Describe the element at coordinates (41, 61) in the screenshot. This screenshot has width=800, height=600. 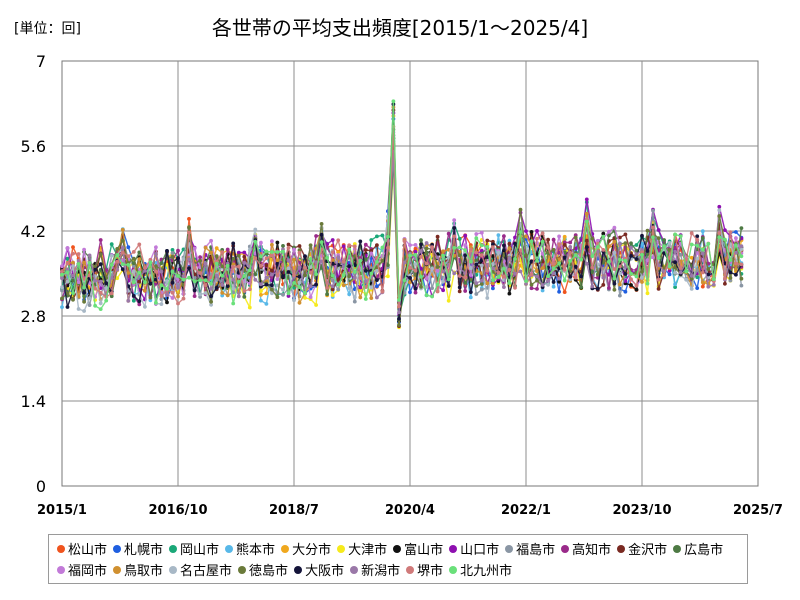
I see `y-tick-label: 7` at that location.